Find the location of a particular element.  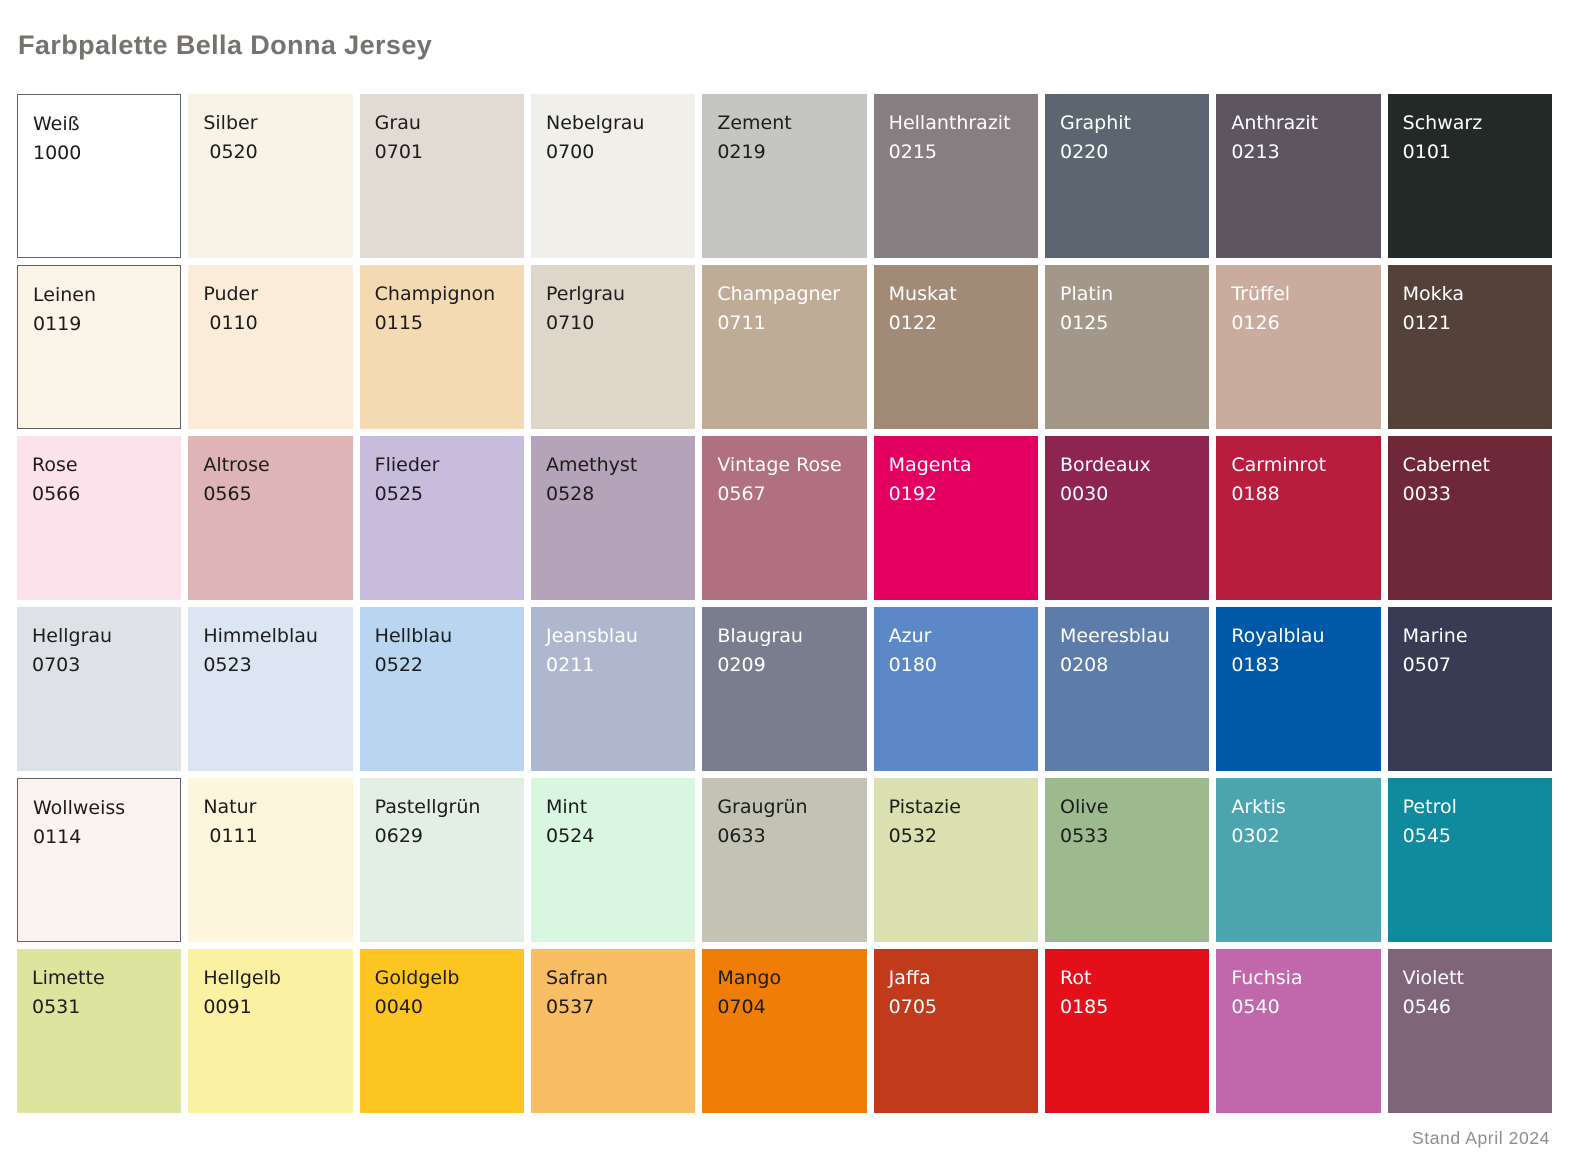

swatch-number: 0524 is located at coordinates (570, 835).